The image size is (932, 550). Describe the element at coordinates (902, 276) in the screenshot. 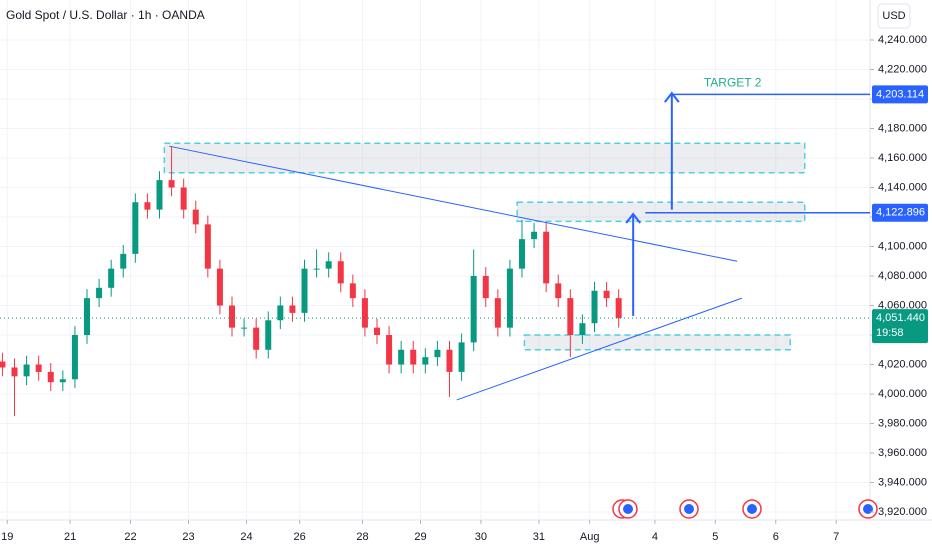

I see `y-tick-label: 4,080.000` at that location.